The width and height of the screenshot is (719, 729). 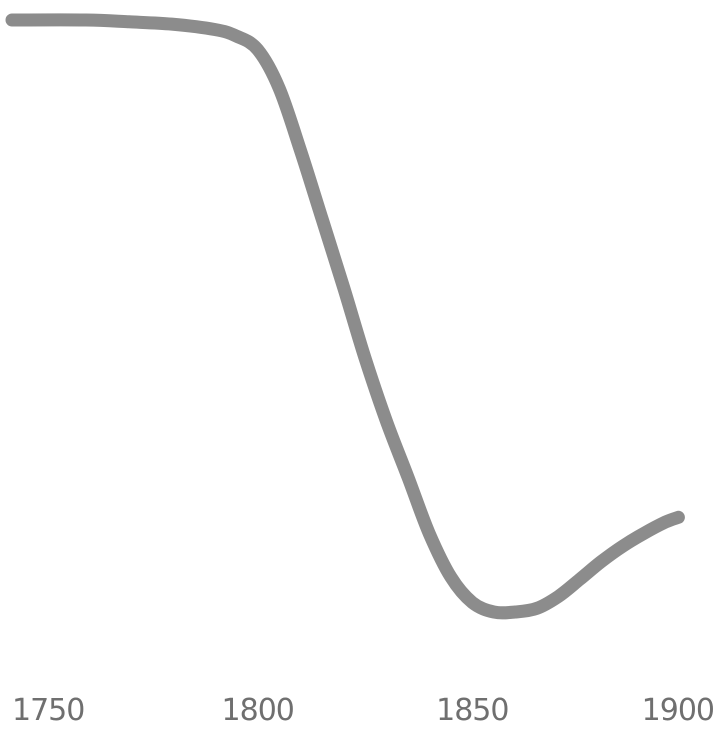 I want to click on x-axis: 1750 1800 1850 1900, so click(x=363, y=710).